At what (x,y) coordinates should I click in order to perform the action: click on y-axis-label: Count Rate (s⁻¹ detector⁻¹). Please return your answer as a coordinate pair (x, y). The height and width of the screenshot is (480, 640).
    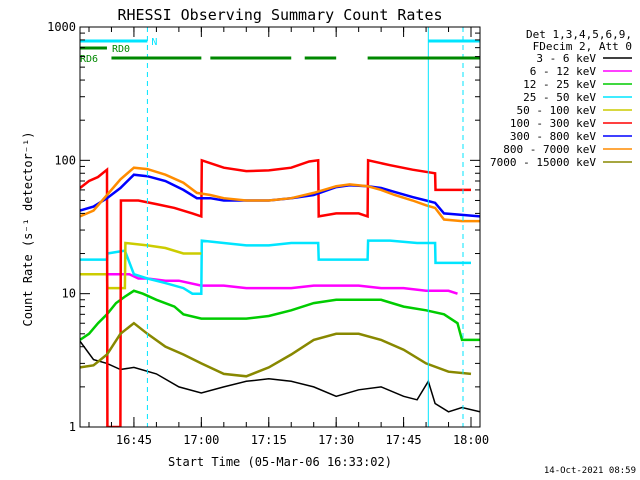
    Looking at the image, I should click on (28, 228).